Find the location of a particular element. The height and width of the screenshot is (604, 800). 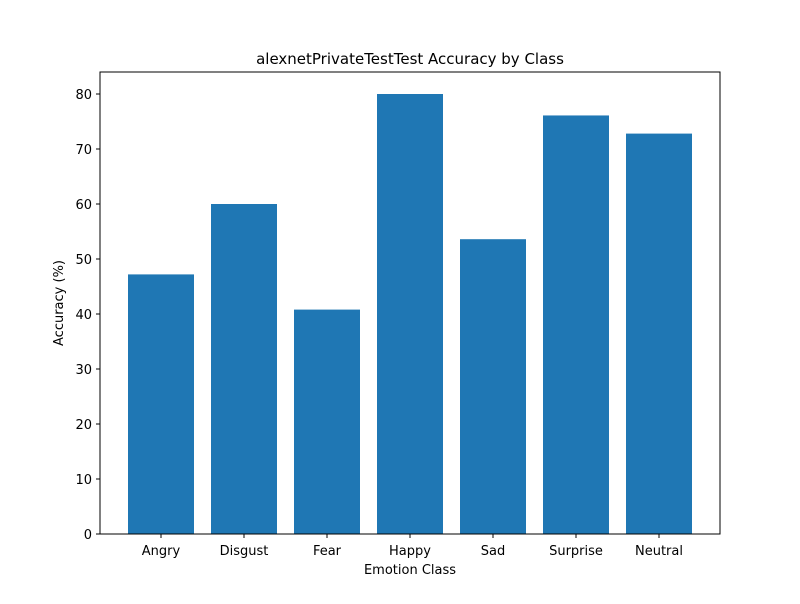

x-tick-label: Fear is located at coordinates (327, 551).